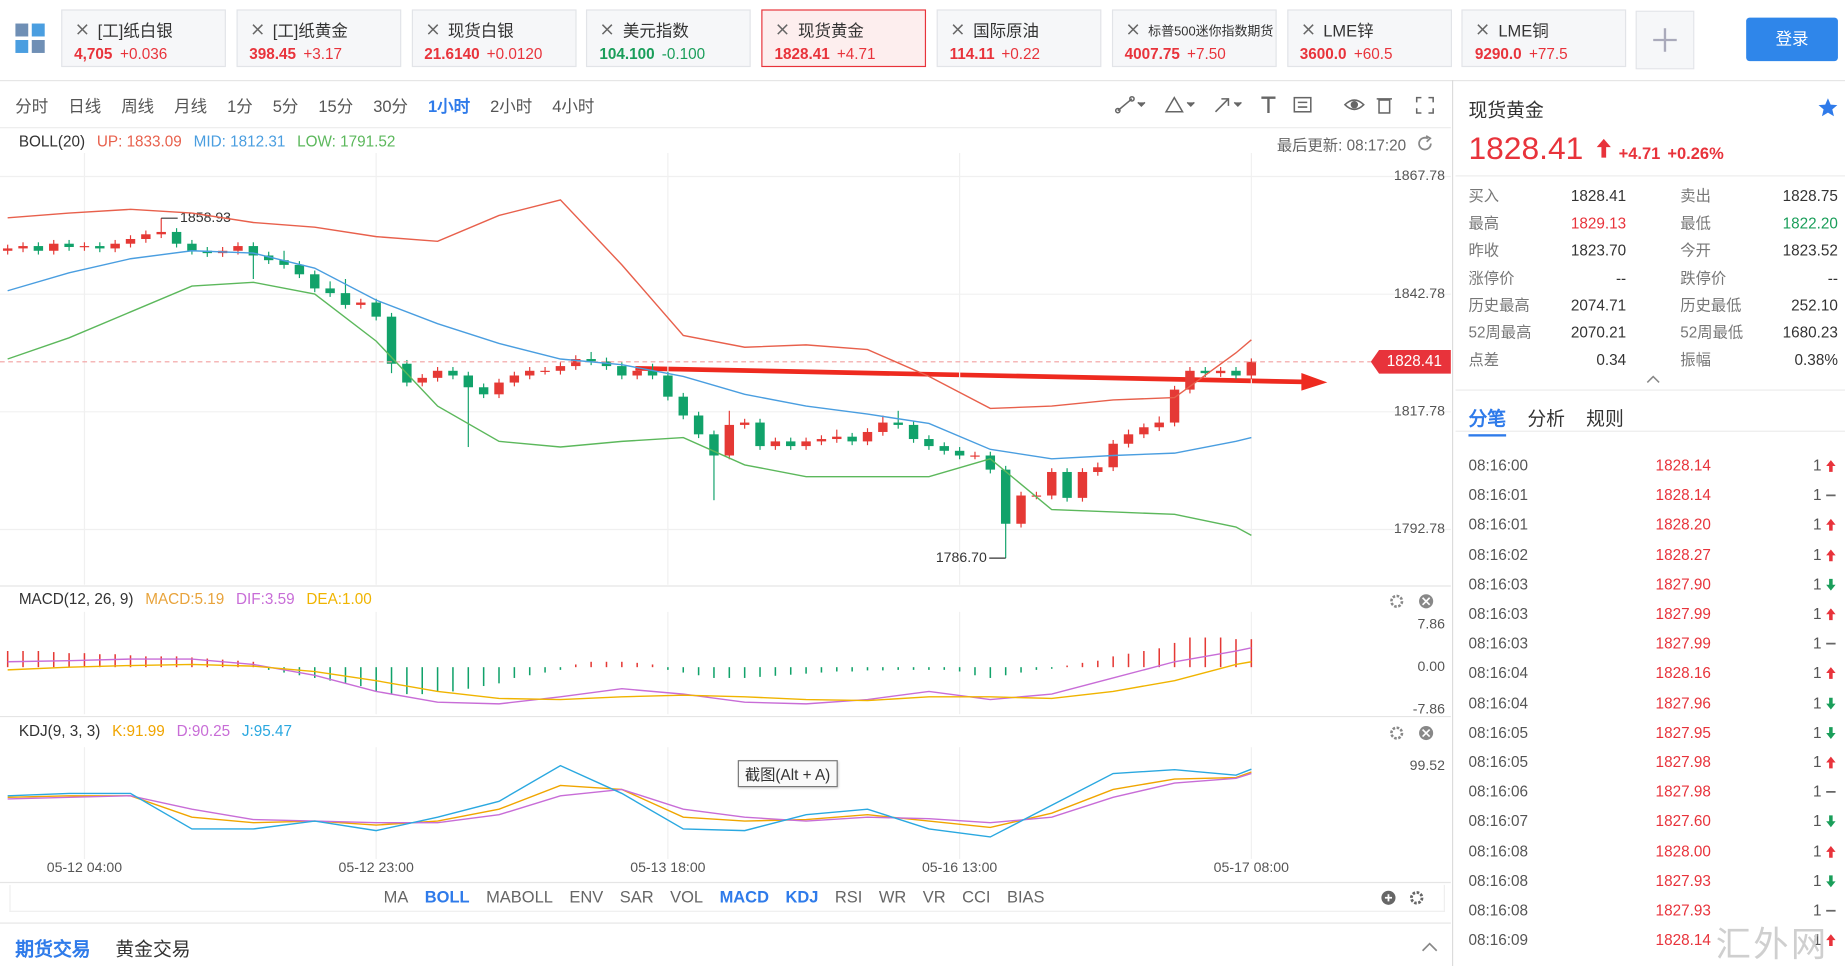 The height and width of the screenshot is (966, 1845). I want to click on period-button: 分时, so click(32, 106).